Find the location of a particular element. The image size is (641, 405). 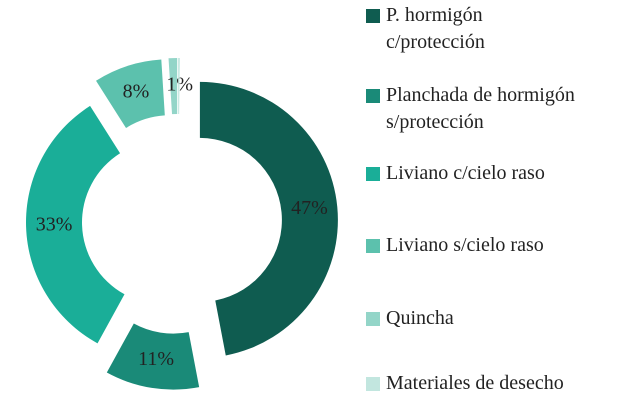

legend-item: Materiales de desecho is located at coordinates (503, 383).